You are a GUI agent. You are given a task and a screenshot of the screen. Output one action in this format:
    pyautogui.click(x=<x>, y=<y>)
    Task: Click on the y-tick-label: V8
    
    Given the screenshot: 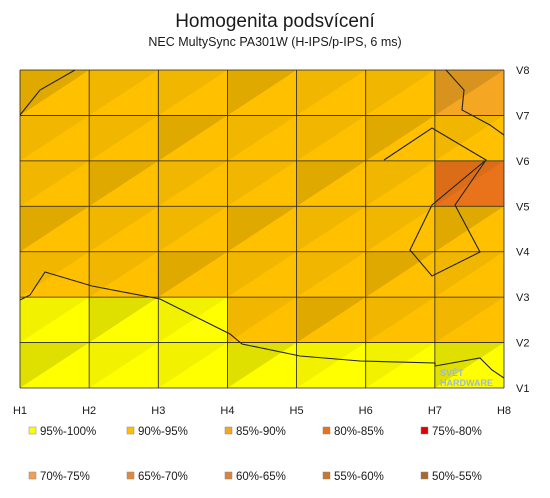 What is the action you would take?
    pyautogui.click(x=522, y=71)
    